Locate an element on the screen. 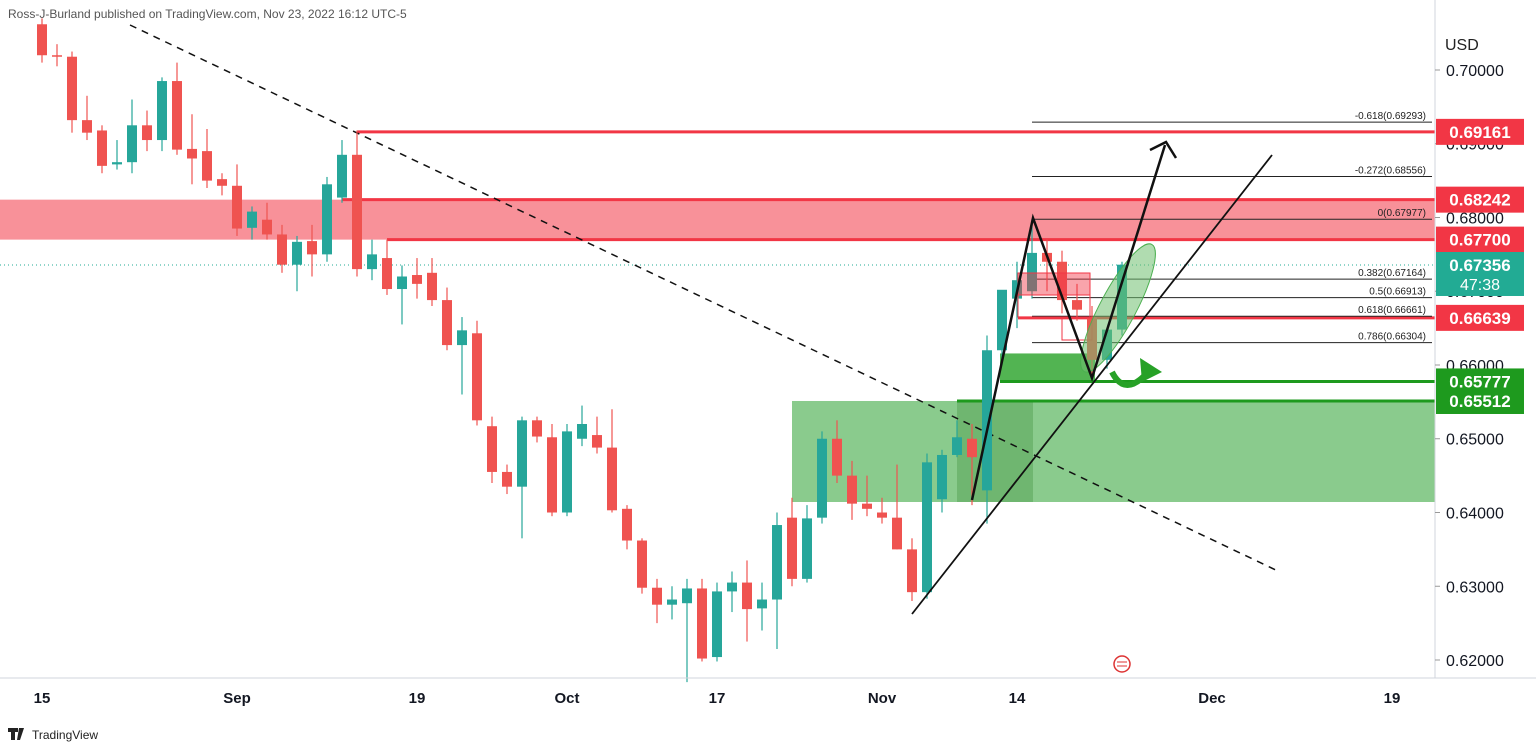 The image size is (1536, 752). fib-label: -0.272(0.68556) is located at coordinates (1390, 170).